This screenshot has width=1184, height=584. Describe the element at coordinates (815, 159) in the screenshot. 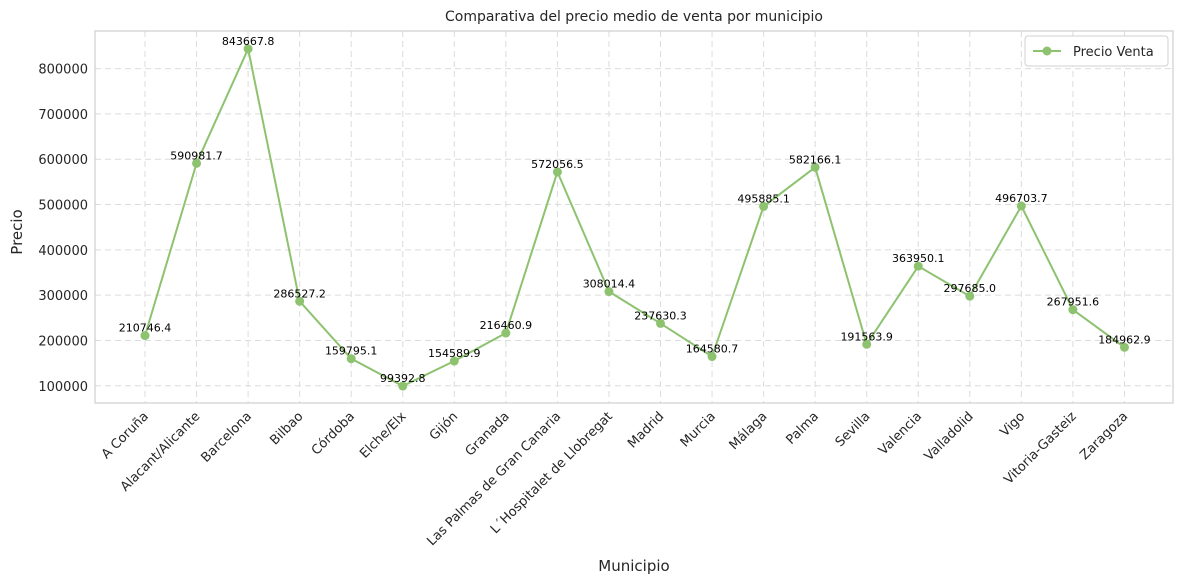

I see `data-label: 582166.1` at that location.